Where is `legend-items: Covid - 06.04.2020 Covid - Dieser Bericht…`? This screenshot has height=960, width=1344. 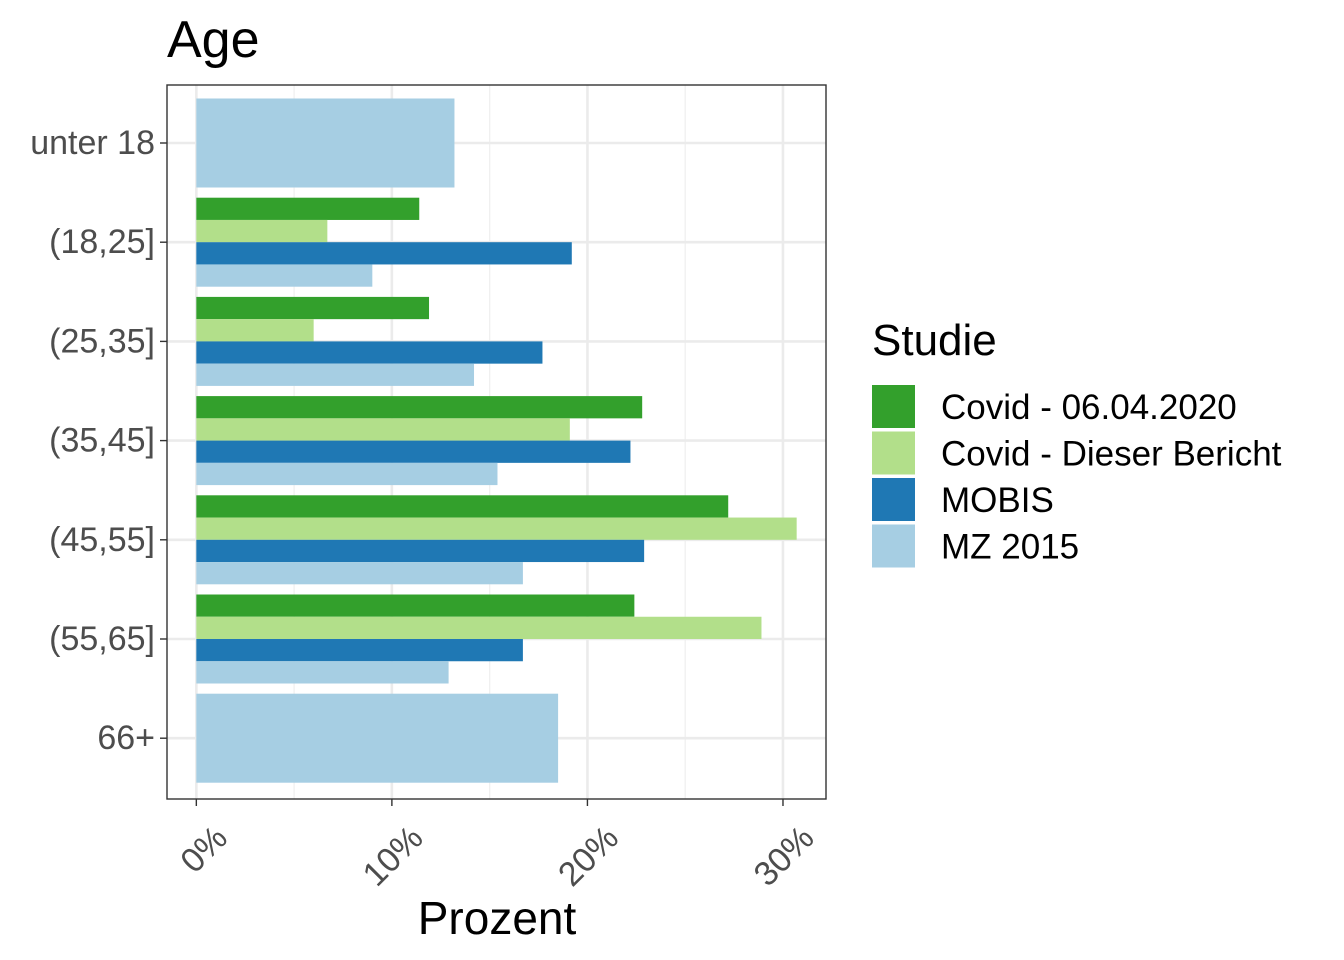
legend-items: Covid - 06.04.2020 Covid - Dieser Bericht… is located at coordinates (1077, 476).